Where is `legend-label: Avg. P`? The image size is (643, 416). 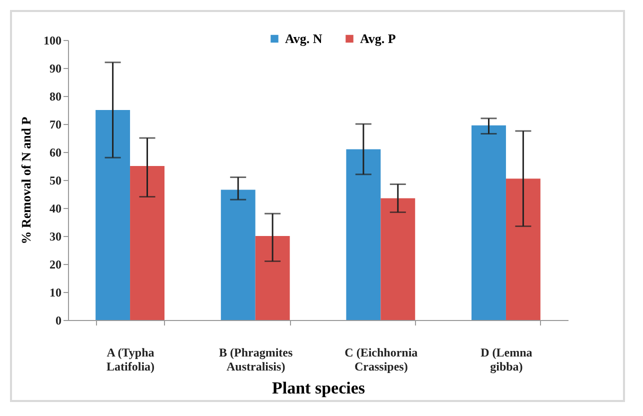 legend-label: Avg. P is located at coordinates (378, 38).